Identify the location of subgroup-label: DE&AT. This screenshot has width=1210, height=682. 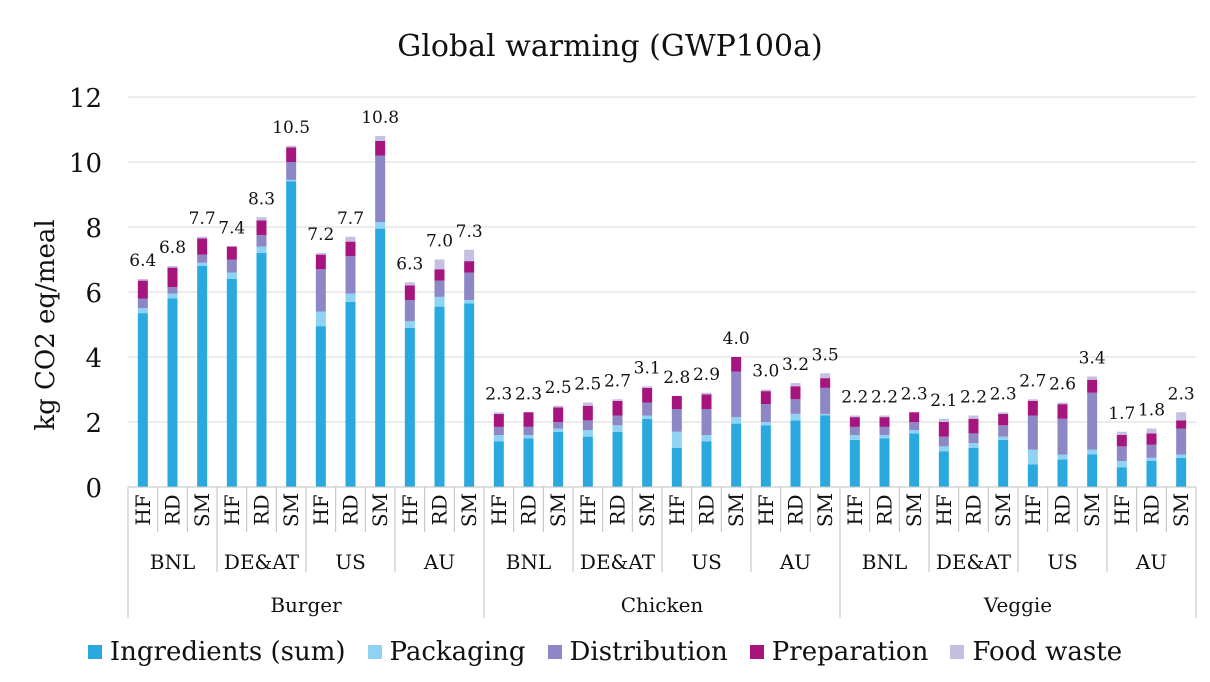
(618, 562).